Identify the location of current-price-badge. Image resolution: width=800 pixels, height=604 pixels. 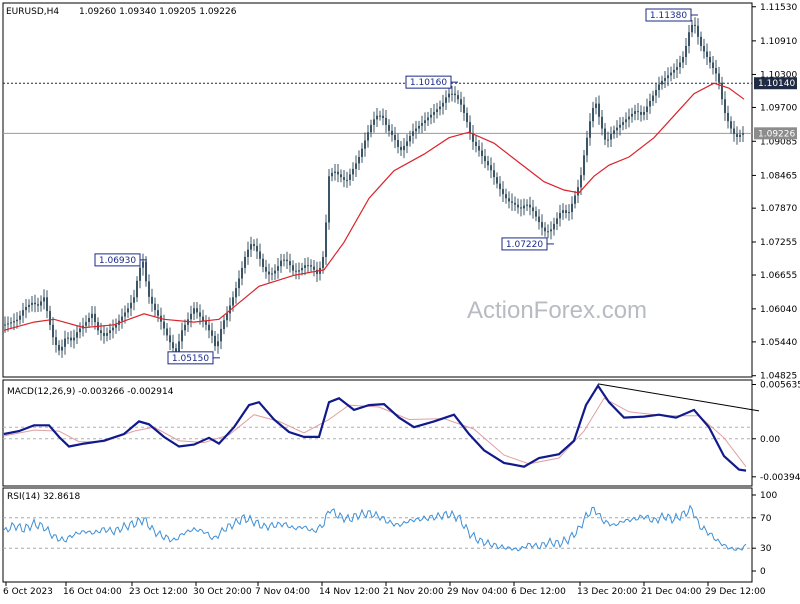
(775, 133).